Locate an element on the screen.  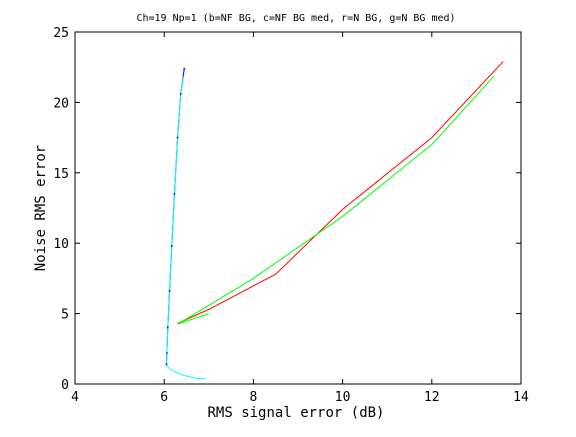
x-axis-label: RMS signal error (dB) is located at coordinates (295, 413).